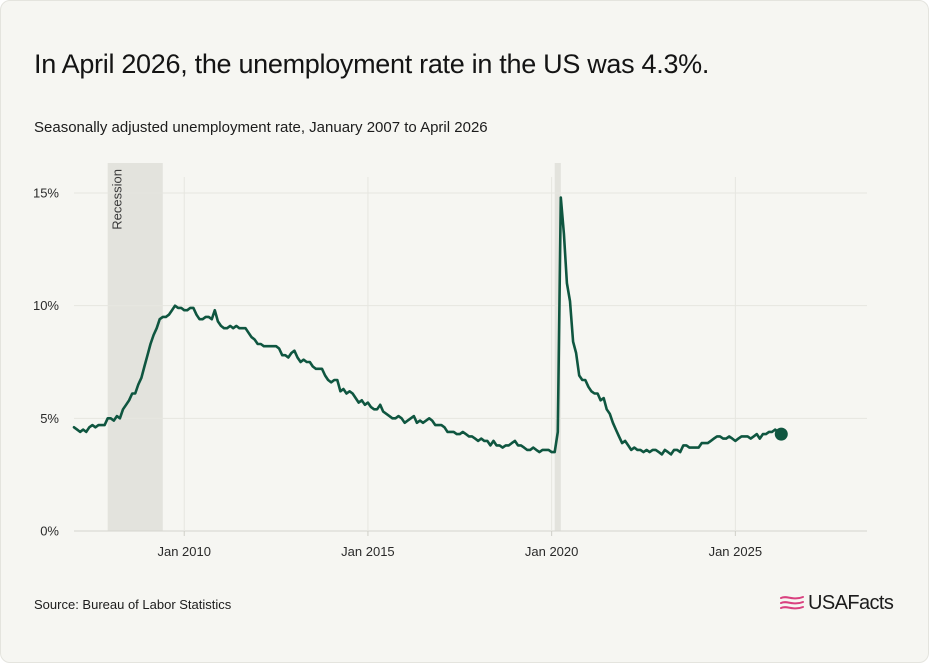 This screenshot has height=663, width=929. I want to click on usafacts-logo: USAFacts, so click(836, 603).